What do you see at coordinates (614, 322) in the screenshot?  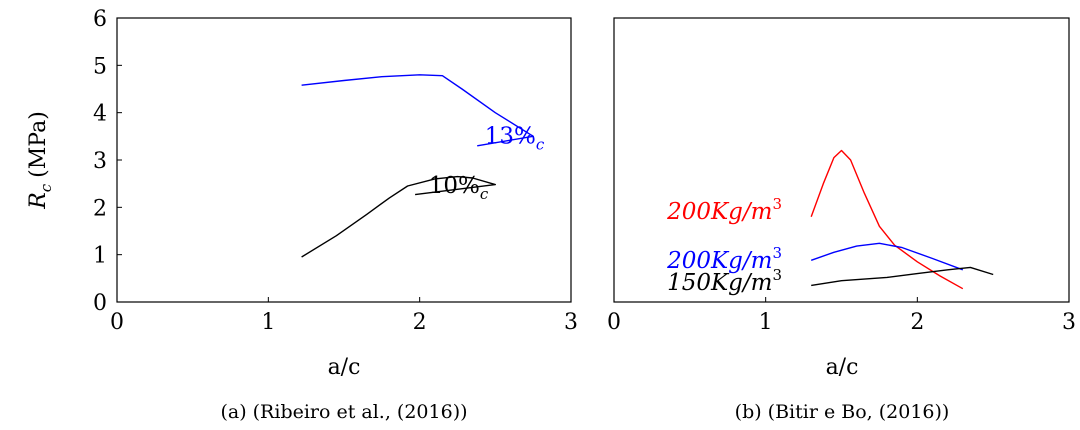 I see `panel-b-x-tick-label: 0` at bounding box center [614, 322].